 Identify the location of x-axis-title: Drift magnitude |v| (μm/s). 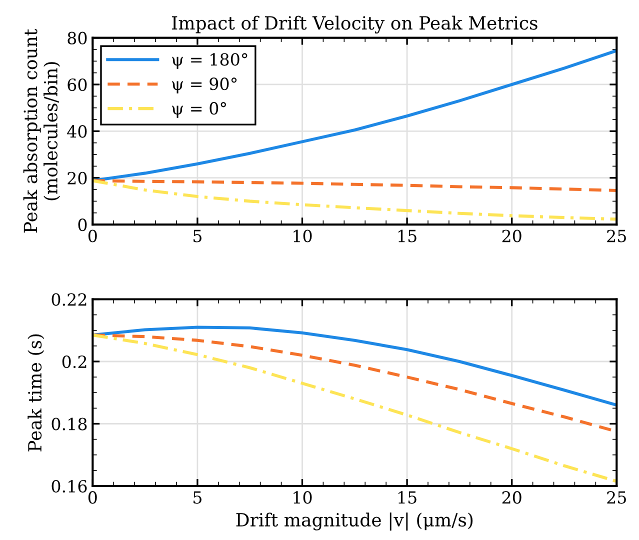
(354, 521).